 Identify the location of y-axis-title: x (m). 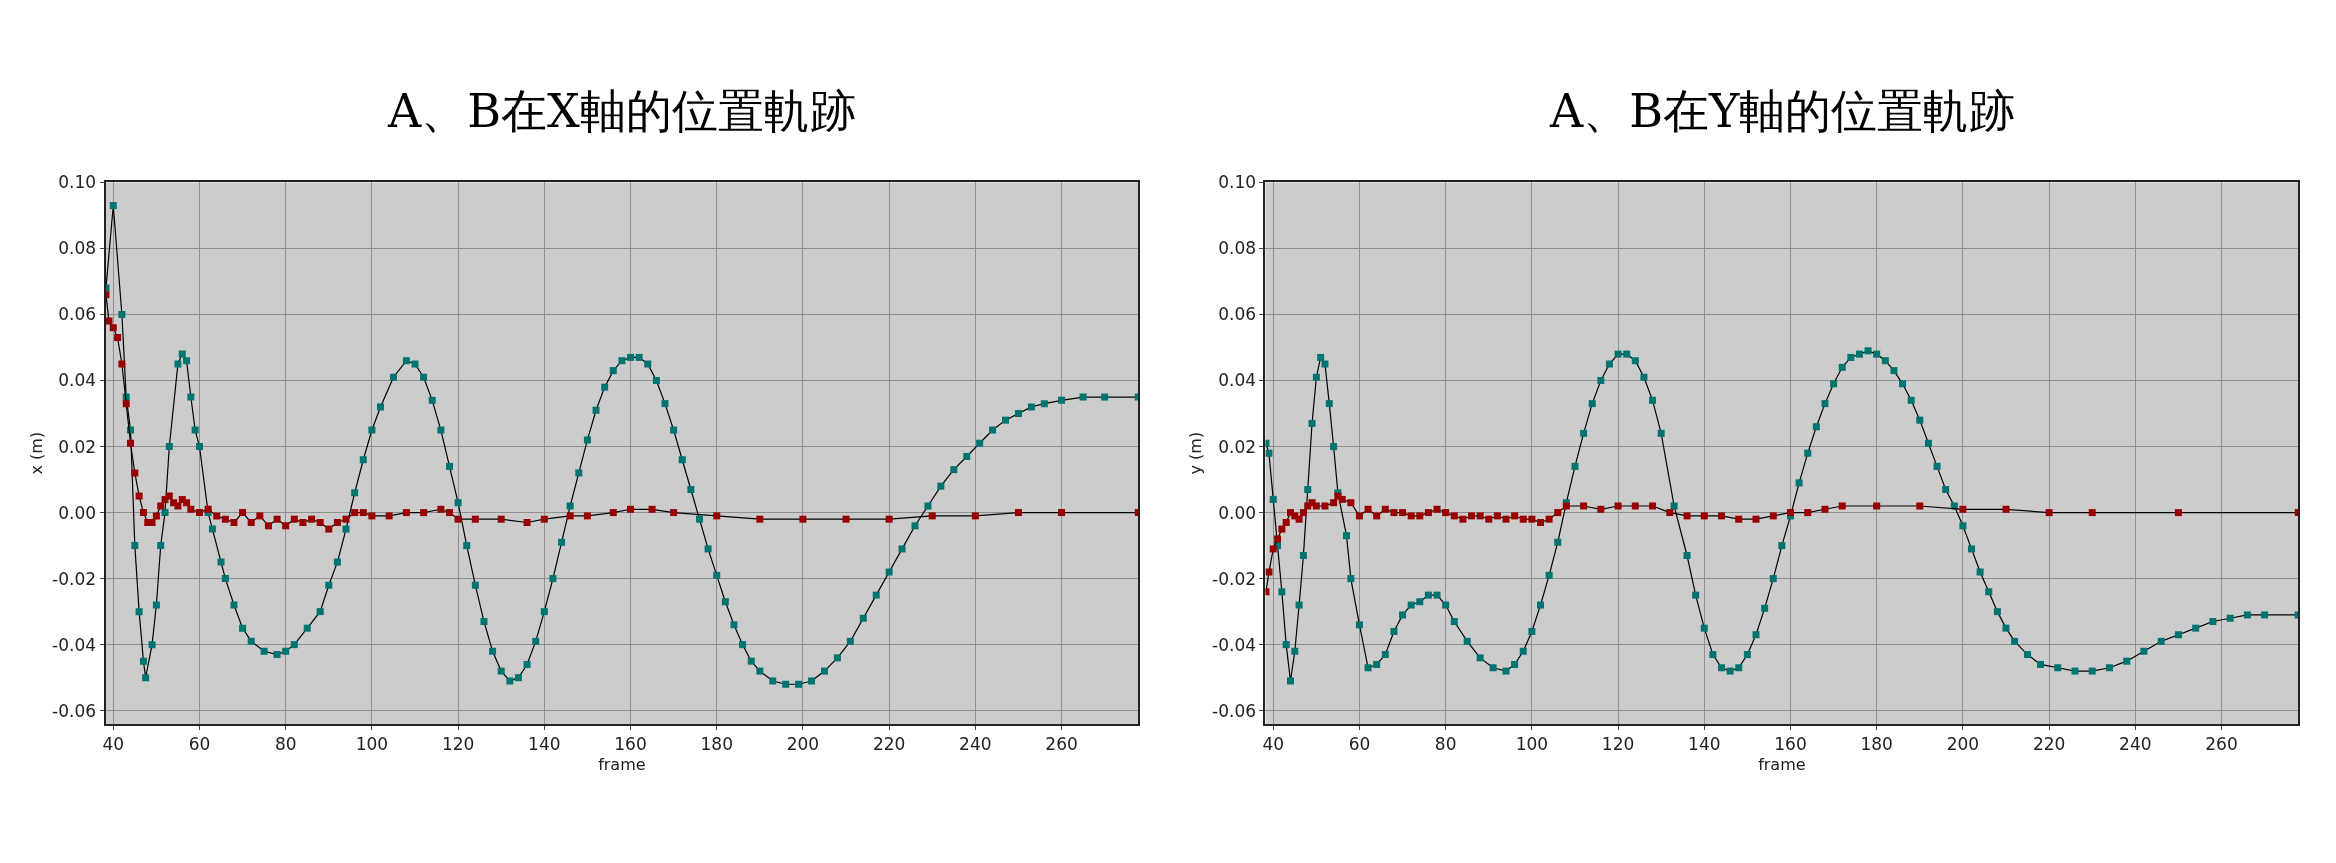
(36, 453).